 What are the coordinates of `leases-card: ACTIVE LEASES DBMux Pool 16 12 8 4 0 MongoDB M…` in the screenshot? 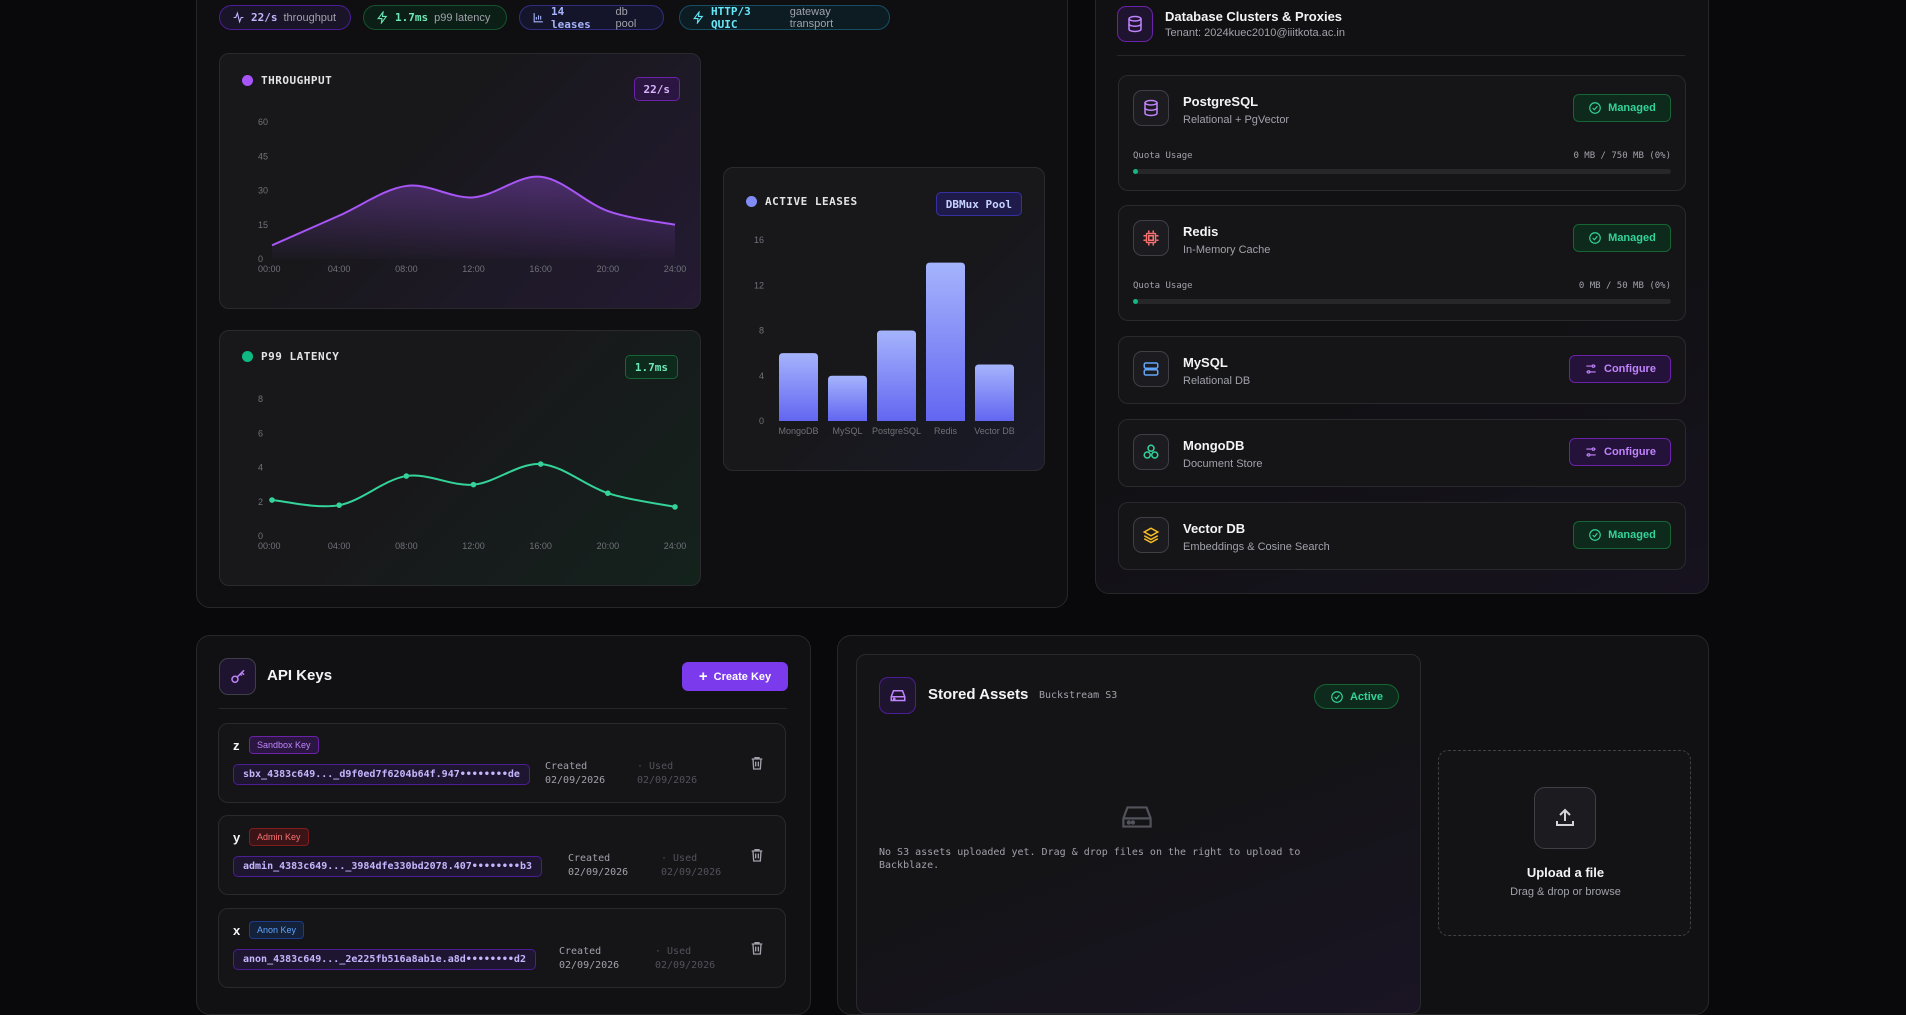 It's located at (884, 319).